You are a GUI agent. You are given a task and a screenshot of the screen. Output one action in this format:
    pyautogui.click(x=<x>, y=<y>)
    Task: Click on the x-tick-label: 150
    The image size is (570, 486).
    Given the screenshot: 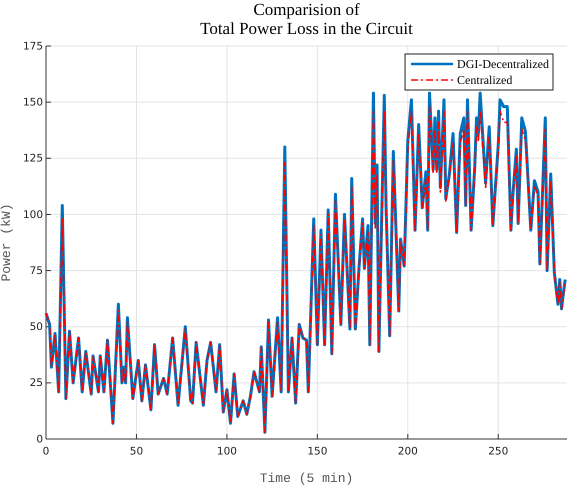 What is the action you would take?
    pyautogui.click(x=317, y=452)
    